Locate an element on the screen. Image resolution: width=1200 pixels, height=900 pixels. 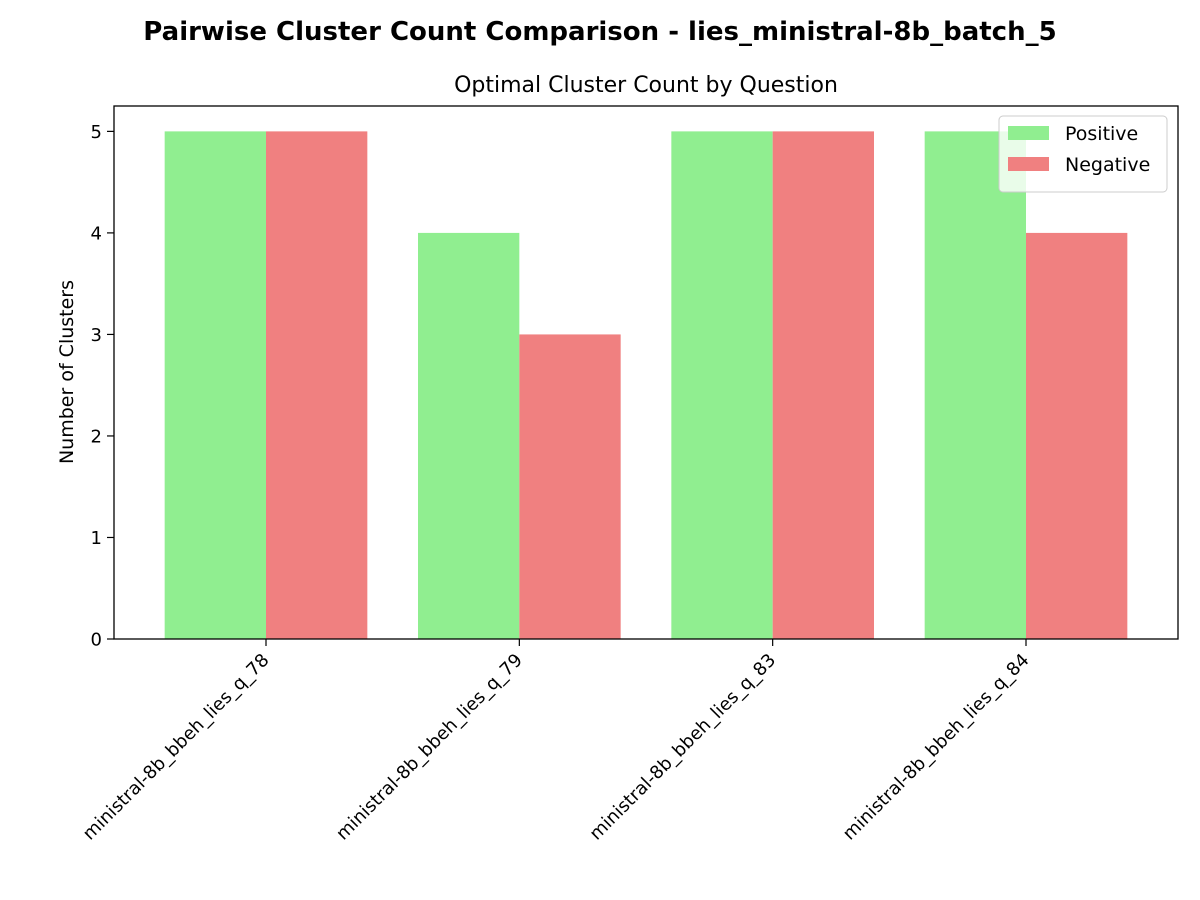
legend-label-negative: Negative is located at coordinates (1107, 165).